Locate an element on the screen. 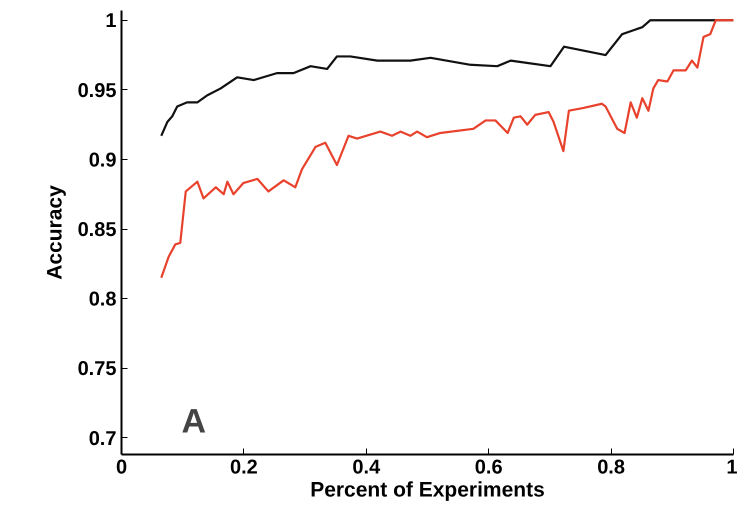 This screenshot has width=737, height=529. y-tick-label: 0.75 is located at coordinates (97, 369).